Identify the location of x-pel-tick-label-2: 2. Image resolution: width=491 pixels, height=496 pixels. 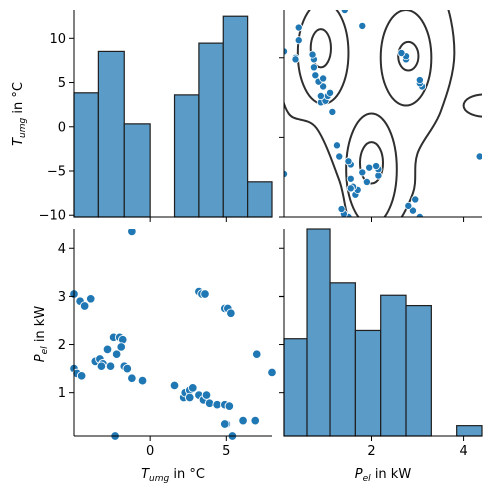
(371, 451).